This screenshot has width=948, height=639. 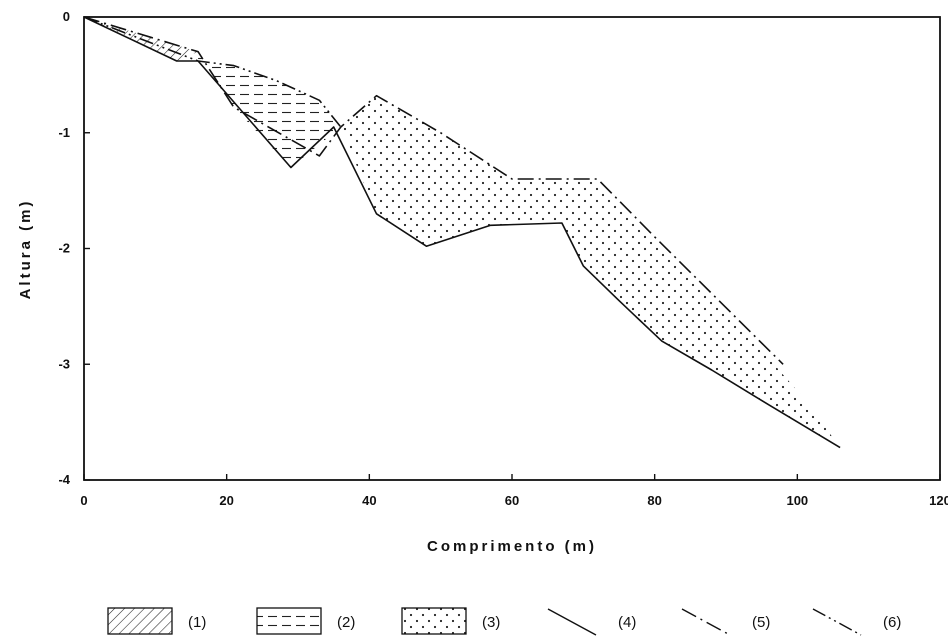 What do you see at coordinates (64, 248) in the screenshot?
I see `y-tick-label: -2` at bounding box center [64, 248].